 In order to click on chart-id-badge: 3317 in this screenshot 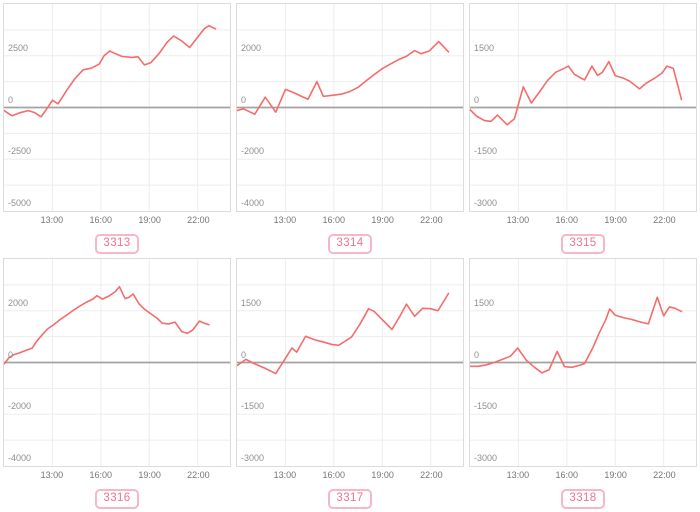, I will do `click(350, 499)`.